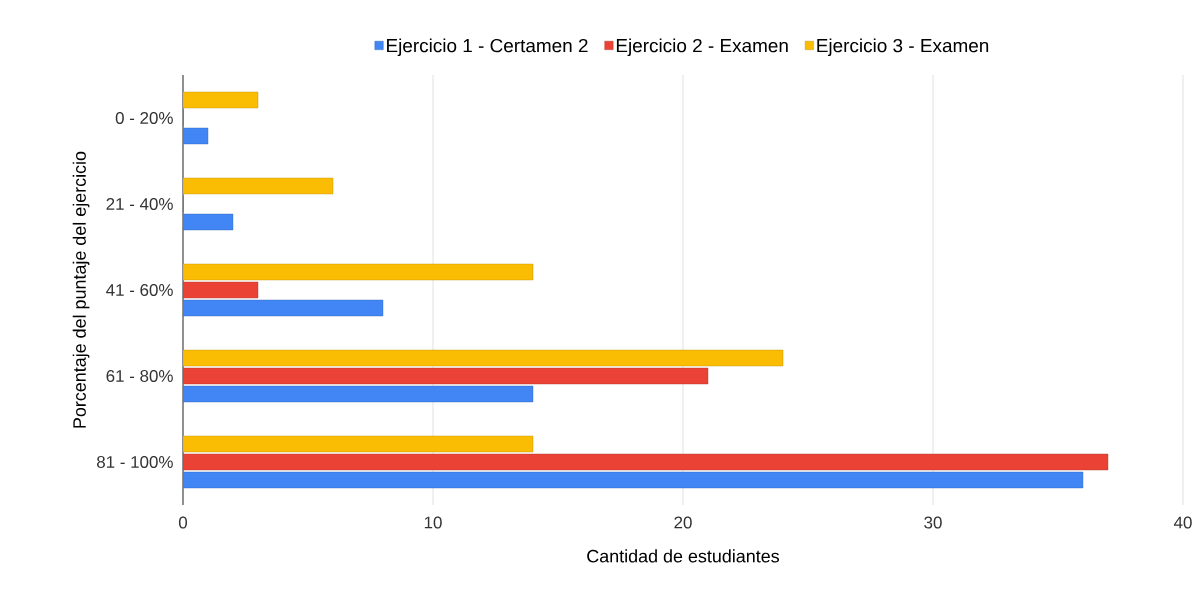  I want to click on legend-label: Ejercicio 3 - Examen, so click(903, 47).